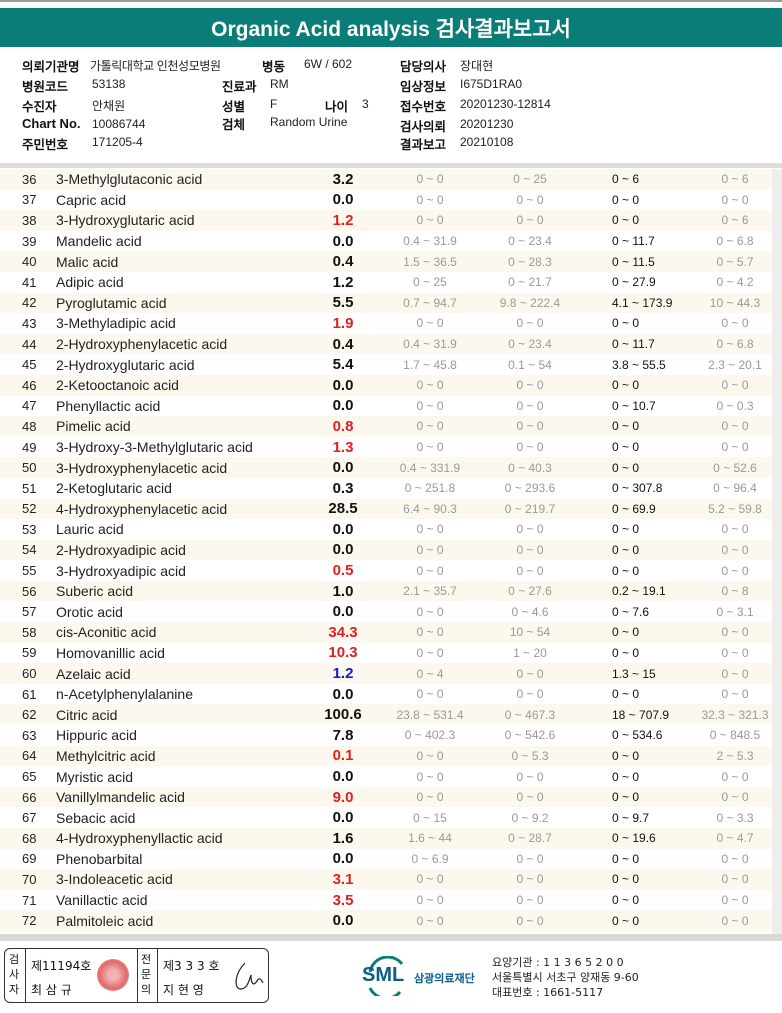 This screenshot has width=782, height=1013. I want to click on institution-label: 의뢰기관명, so click(51, 66).